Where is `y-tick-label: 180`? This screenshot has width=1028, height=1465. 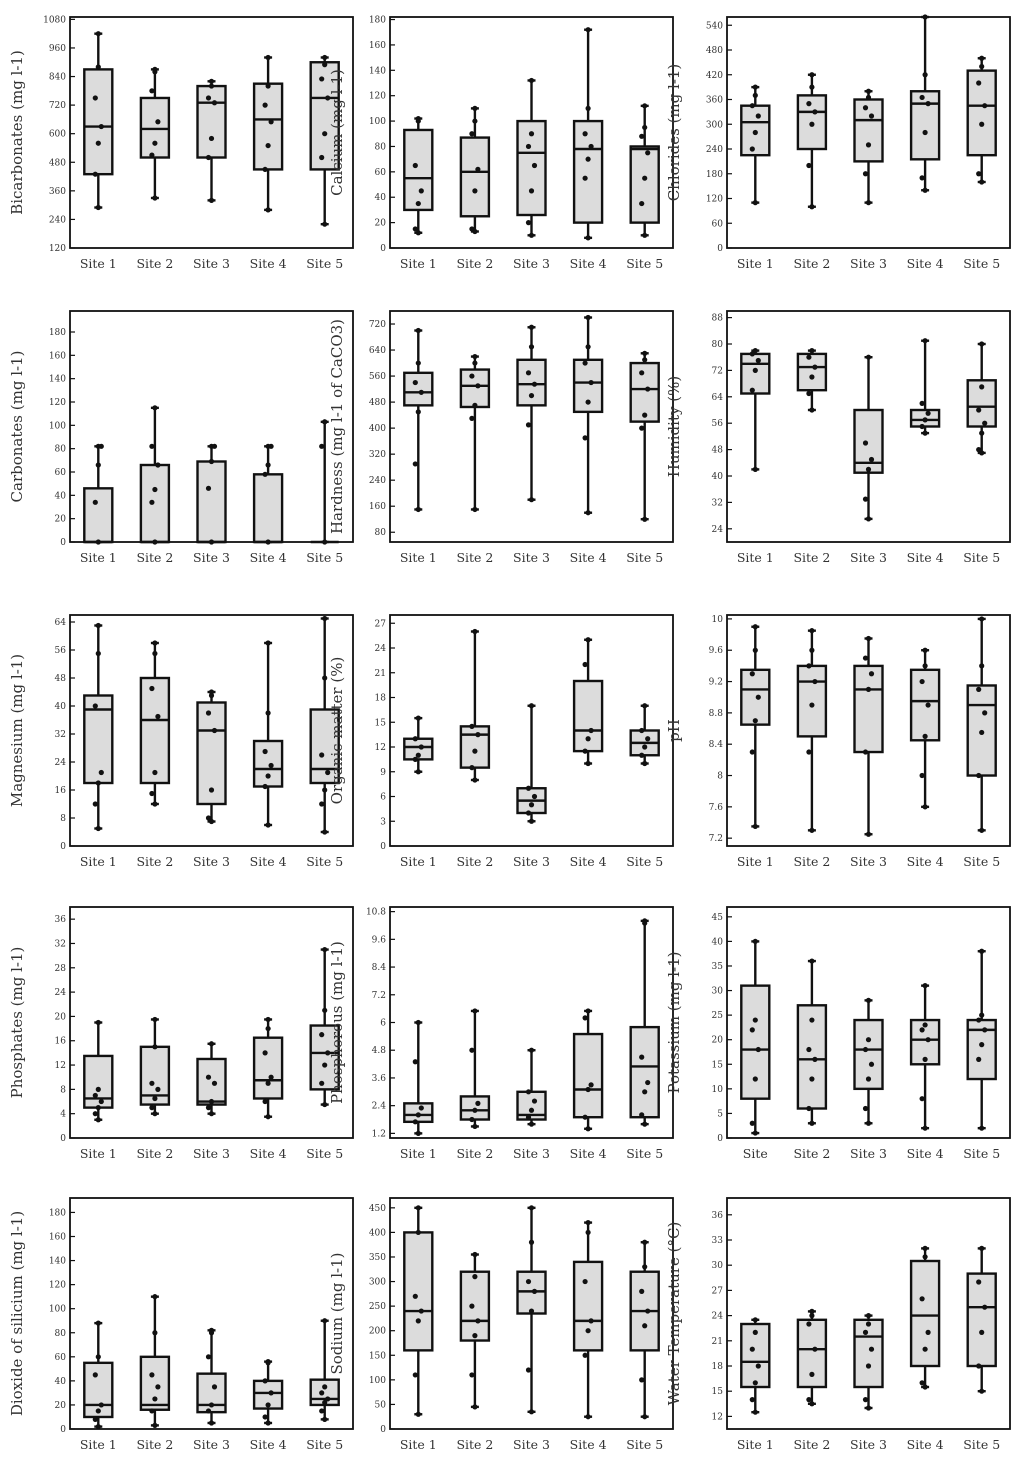
y-tick-label: 180 is located at coordinates (57, 333).